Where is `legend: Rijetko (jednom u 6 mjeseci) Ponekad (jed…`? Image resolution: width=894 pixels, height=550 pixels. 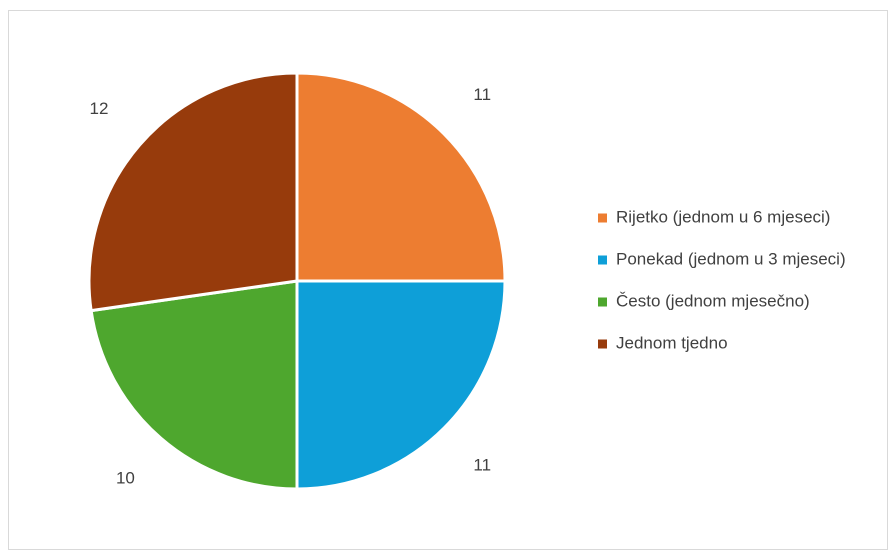
legend: Rijetko (jednom u 6 mjeseci) Ponekad (jed… is located at coordinates (722, 279).